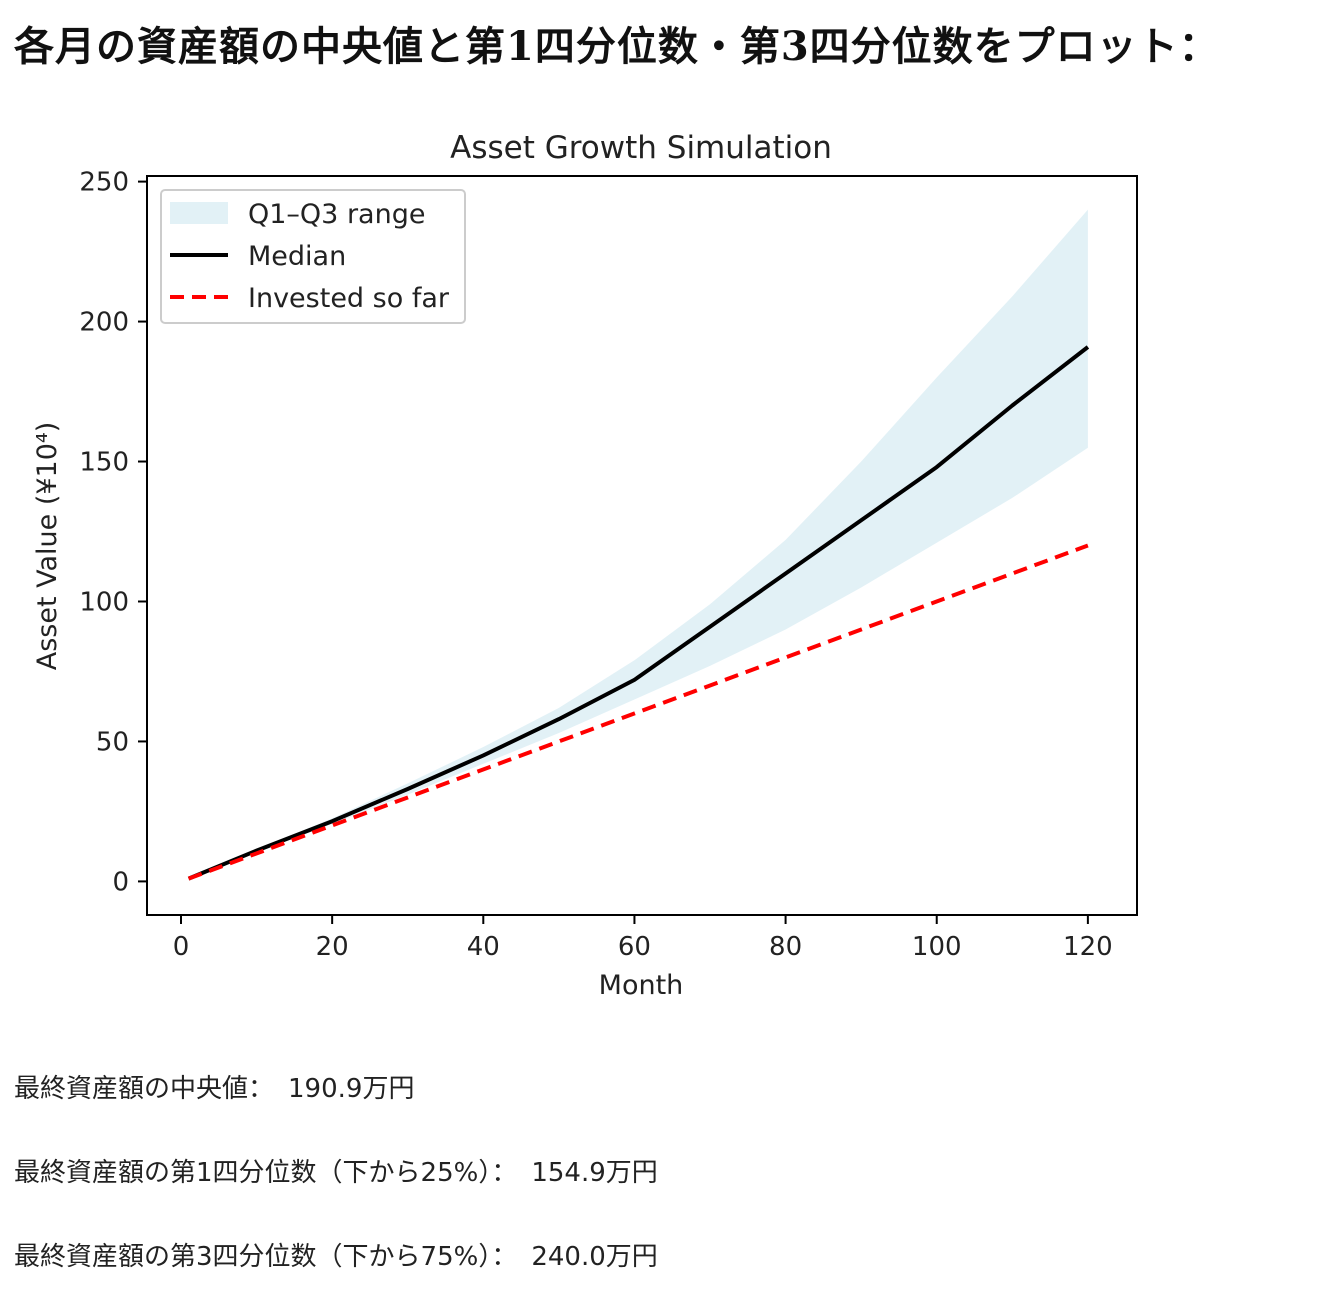 This screenshot has height=1296, width=1324. What do you see at coordinates (349, 298) in the screenshot?
I see `legend-label-invested: Invested so far` at bounding box center [349, 298].